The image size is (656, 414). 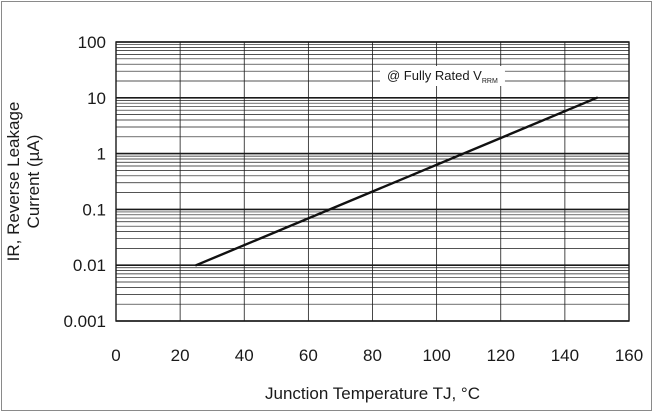 What do you see at coordinates (244, 355) in the screenshot?
I see `x-tick-label: 40` at bounding box center [244, 355].